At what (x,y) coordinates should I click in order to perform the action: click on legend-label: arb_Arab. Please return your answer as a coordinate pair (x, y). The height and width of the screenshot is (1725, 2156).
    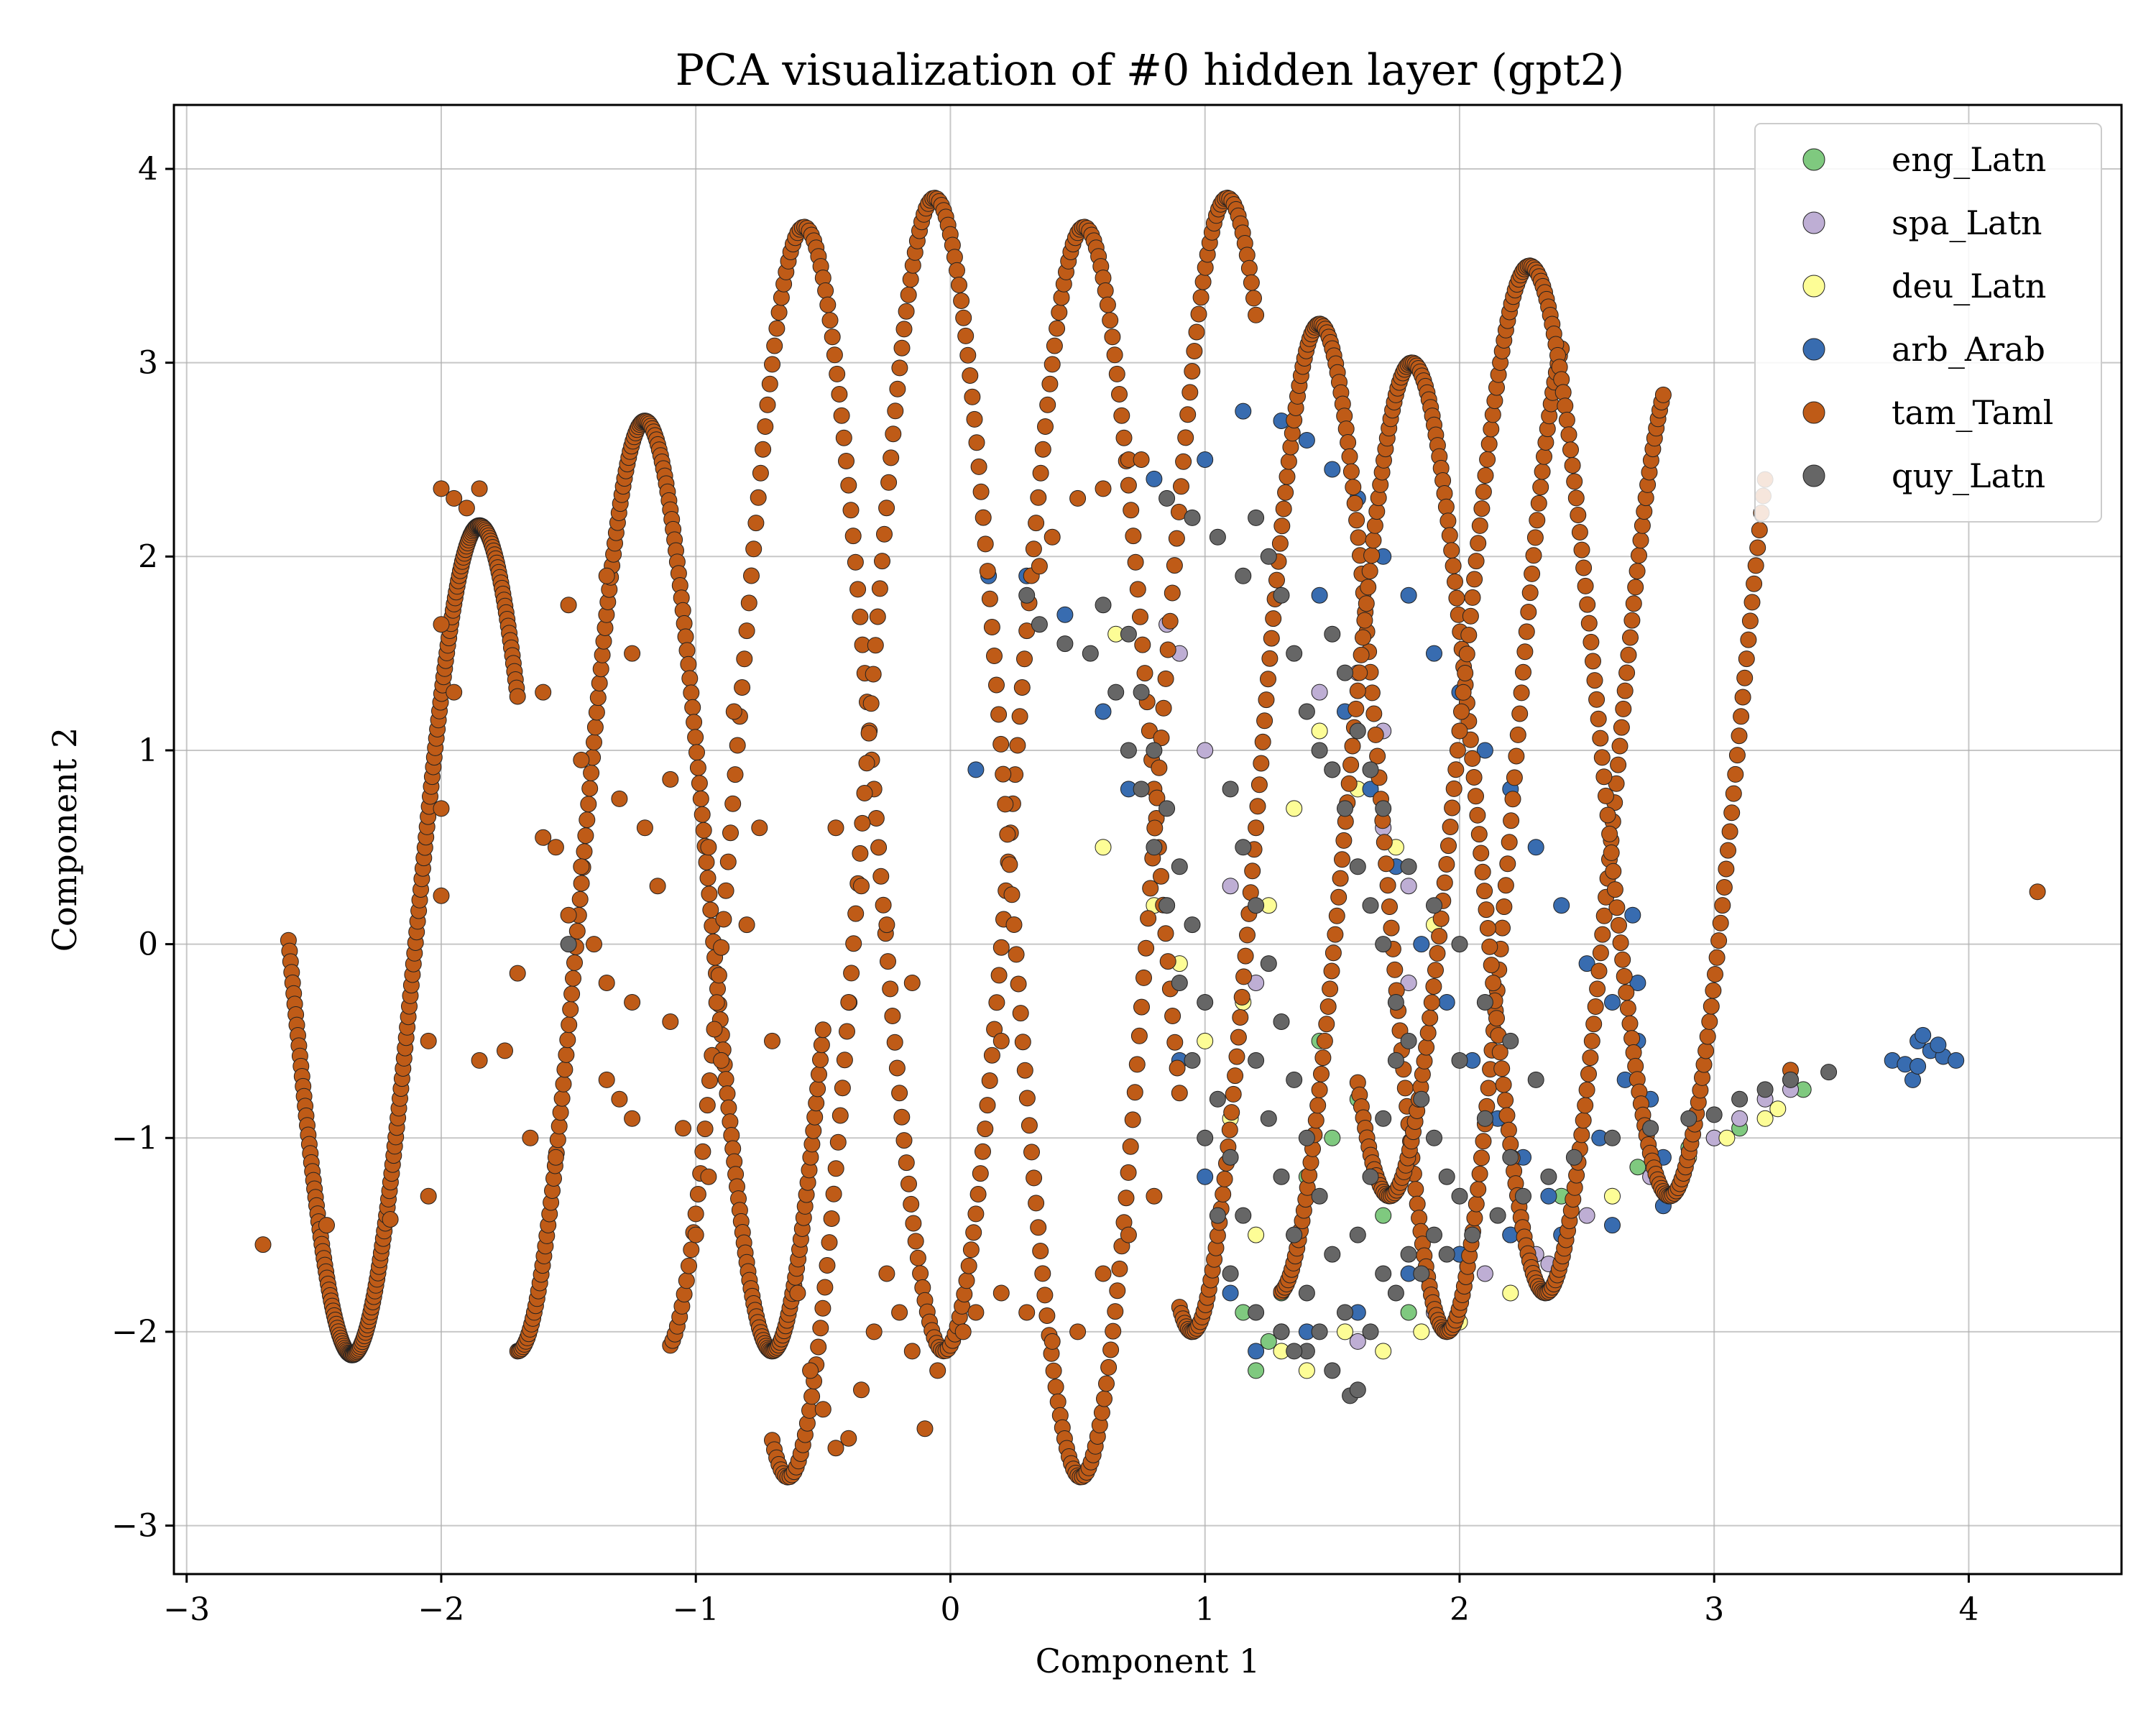
    Looking at the image, I should click on (1969, 349).